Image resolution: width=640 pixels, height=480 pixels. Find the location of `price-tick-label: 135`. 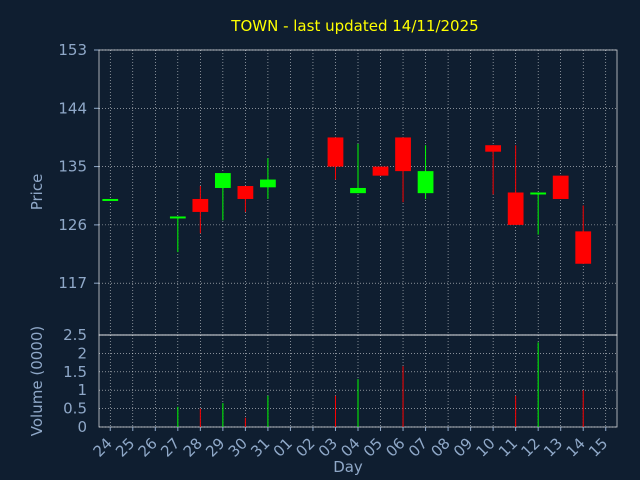

price-tick-label: 135 is located at coordinates (72, 167).